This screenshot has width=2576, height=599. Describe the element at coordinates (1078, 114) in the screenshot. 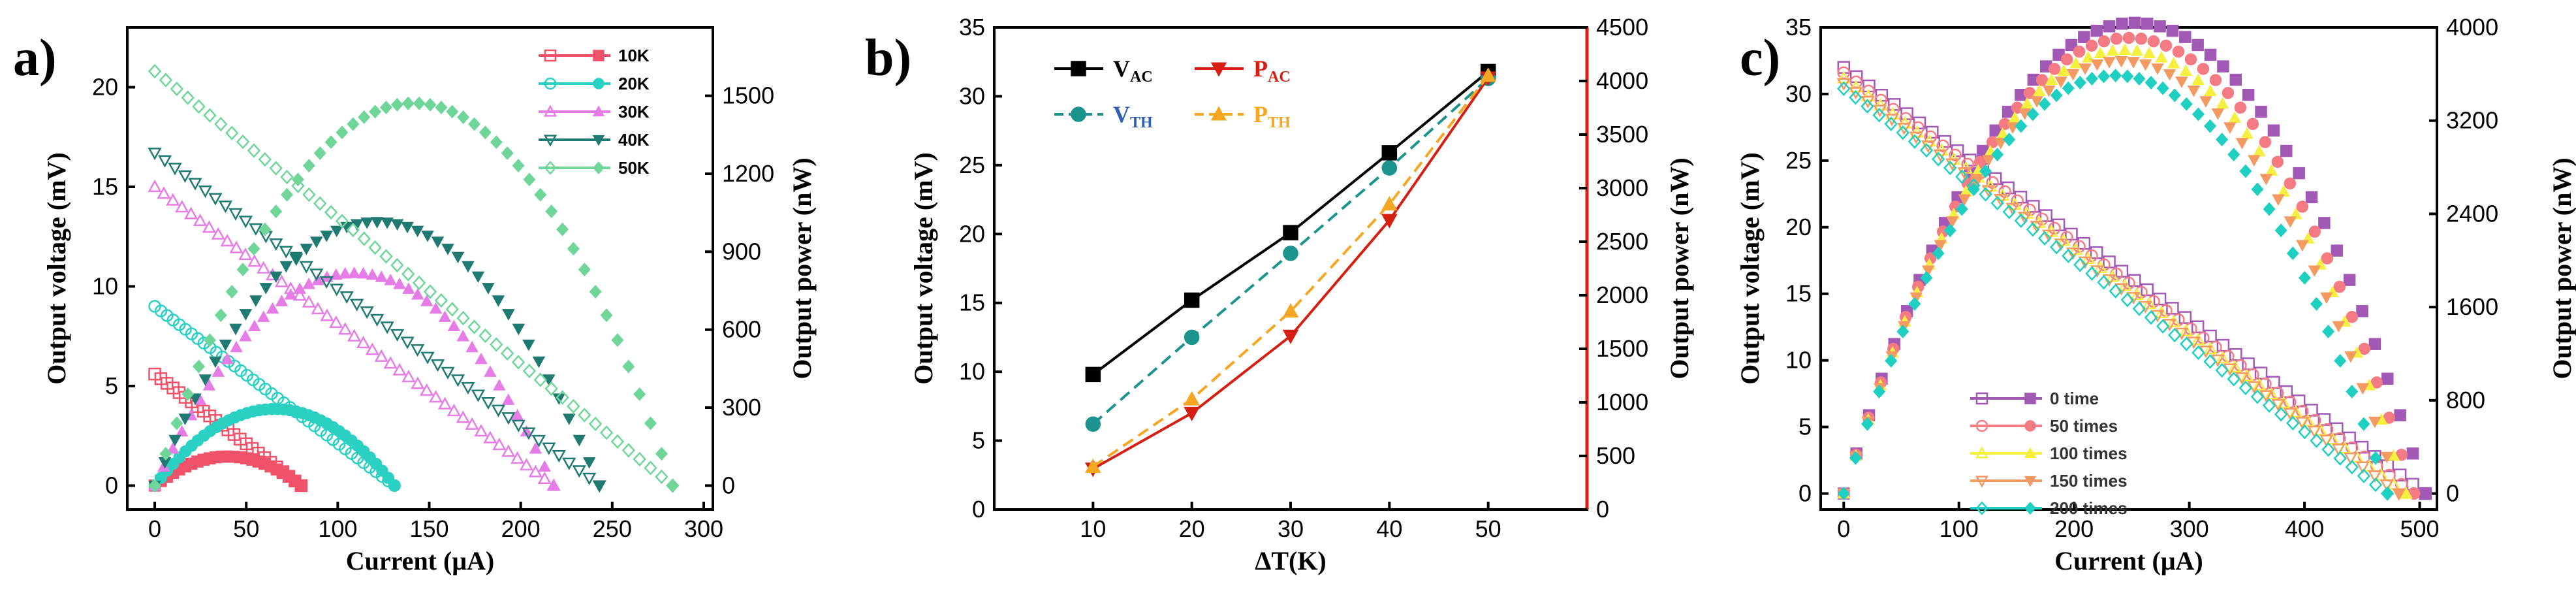

I see `legend-marker` at that location.